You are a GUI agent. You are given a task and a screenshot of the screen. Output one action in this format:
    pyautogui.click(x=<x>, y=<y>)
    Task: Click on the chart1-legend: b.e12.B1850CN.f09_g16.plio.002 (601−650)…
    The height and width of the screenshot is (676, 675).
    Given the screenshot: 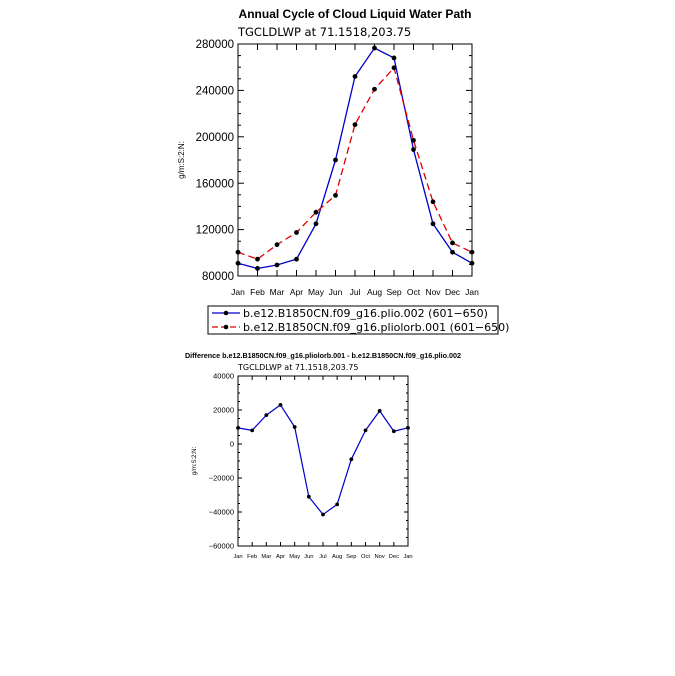 What is the action you would take?
    pyautogui.click(x=358, y=320)
    